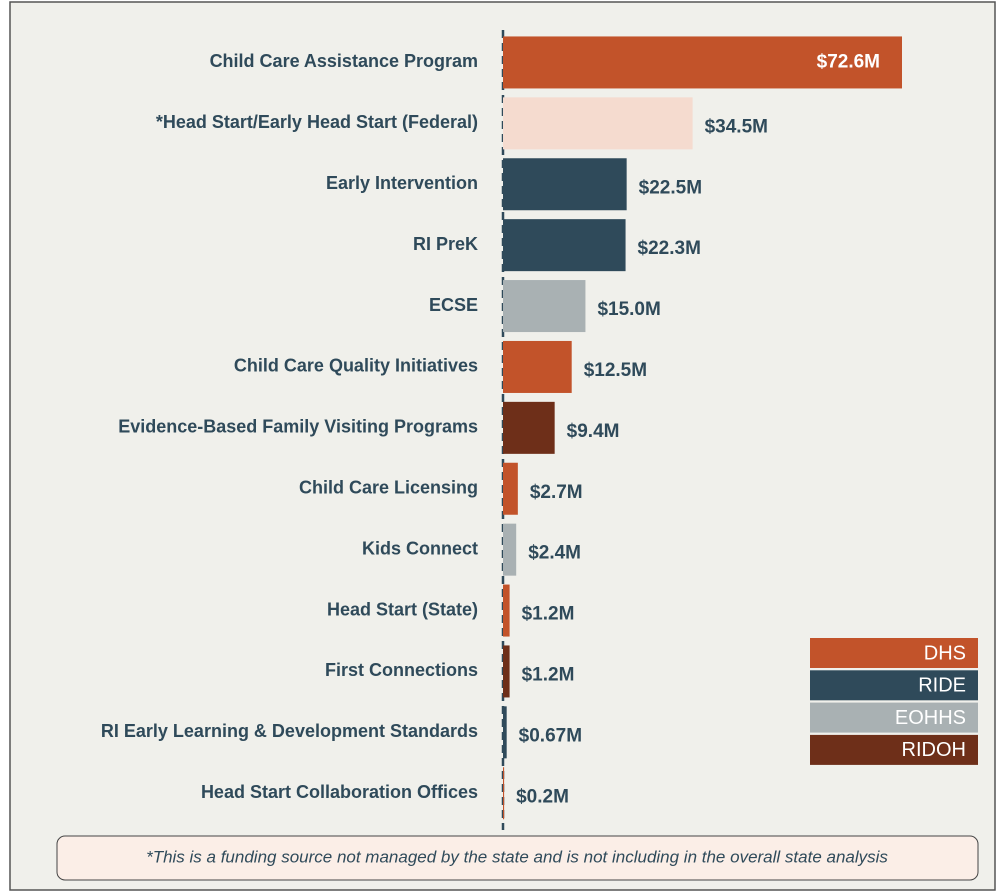 The height and width of the screenshot is (894, 1000). I want to click on value-label: $0.2M, so click(542, 796).